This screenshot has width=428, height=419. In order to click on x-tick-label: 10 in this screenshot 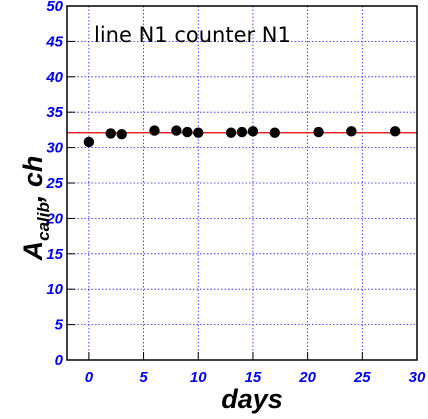, I will do `click(198, 377)`.